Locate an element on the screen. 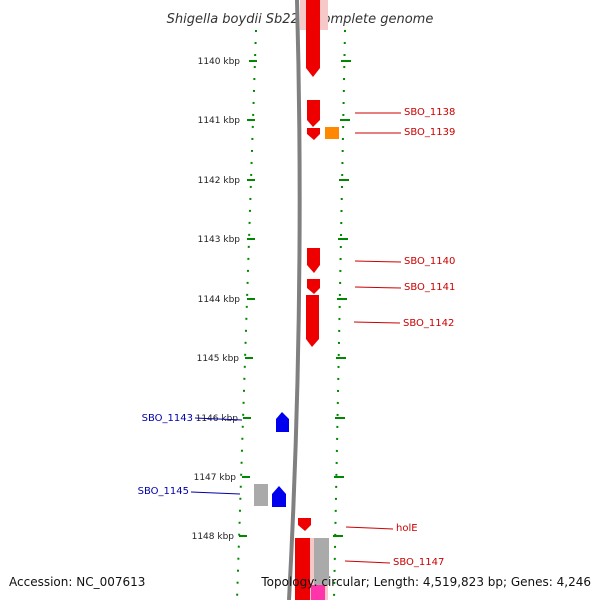 Image resolution: width=600 pixels, height=600 pixels. gene-label-sbo-1147: SBO_1147 is located at coordinates (418, 562).